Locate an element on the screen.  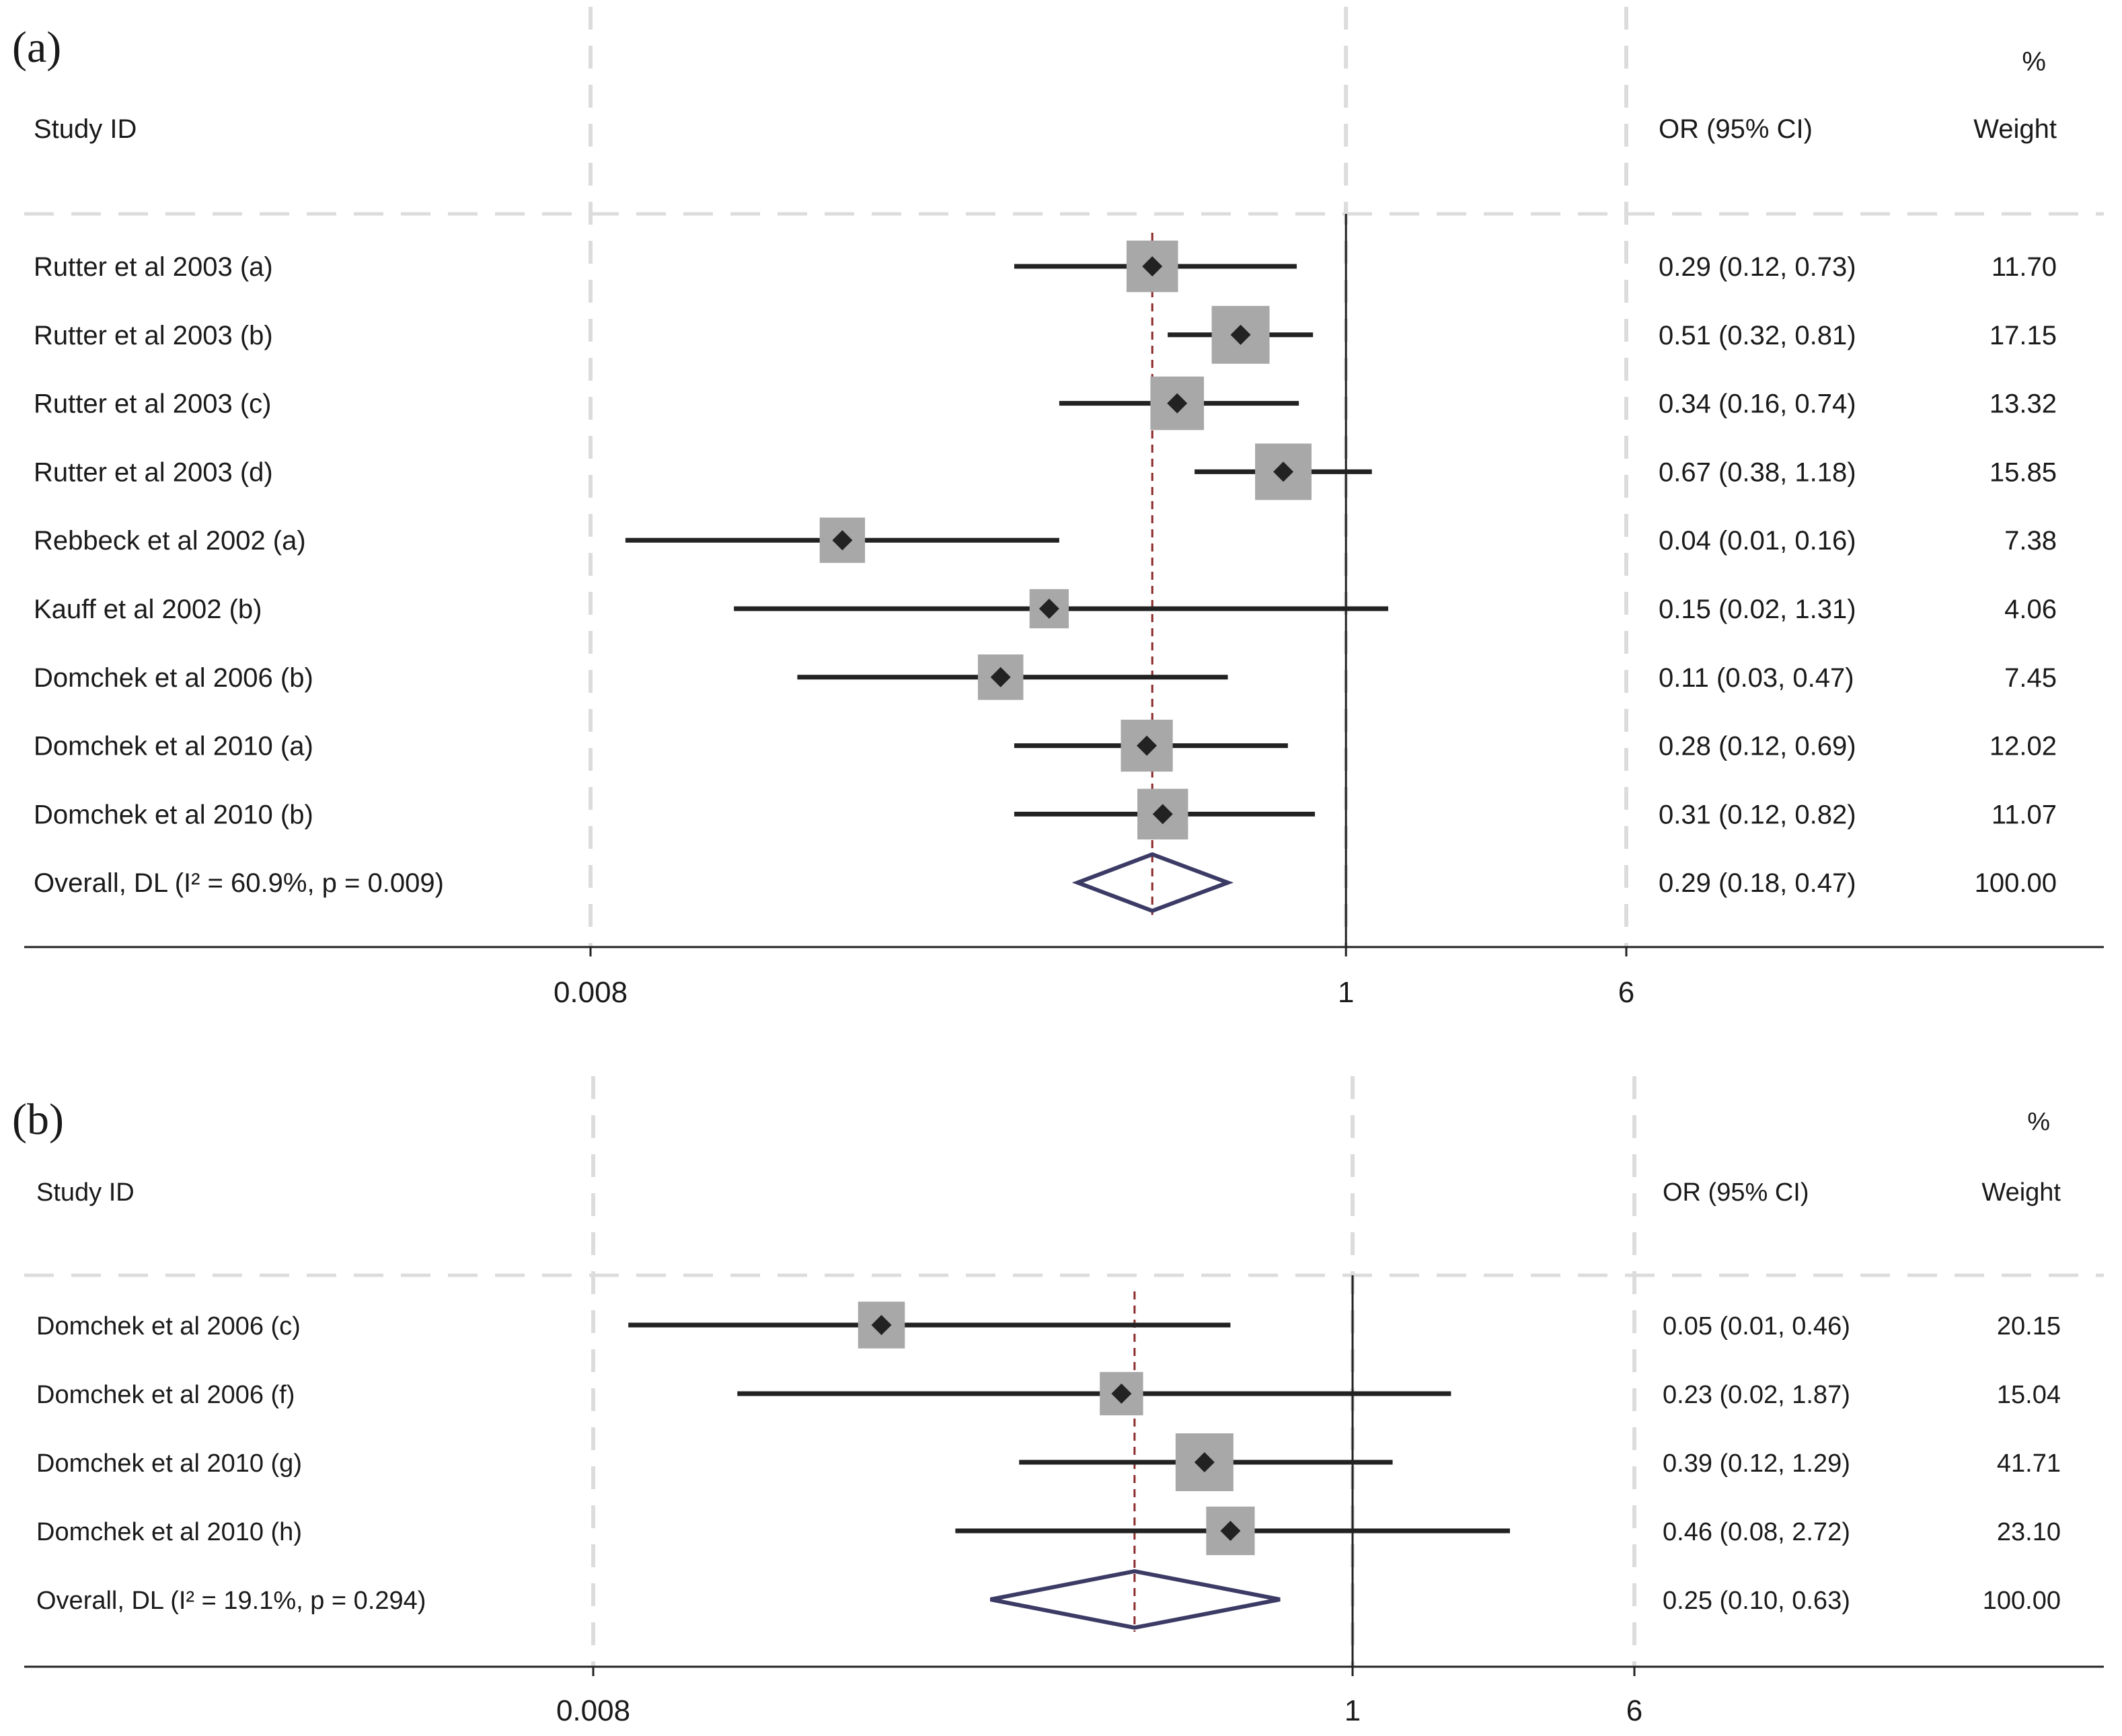
study-or-ci: 0.46 (0.08, 2.72) is located at coordinates (1757, 1532).